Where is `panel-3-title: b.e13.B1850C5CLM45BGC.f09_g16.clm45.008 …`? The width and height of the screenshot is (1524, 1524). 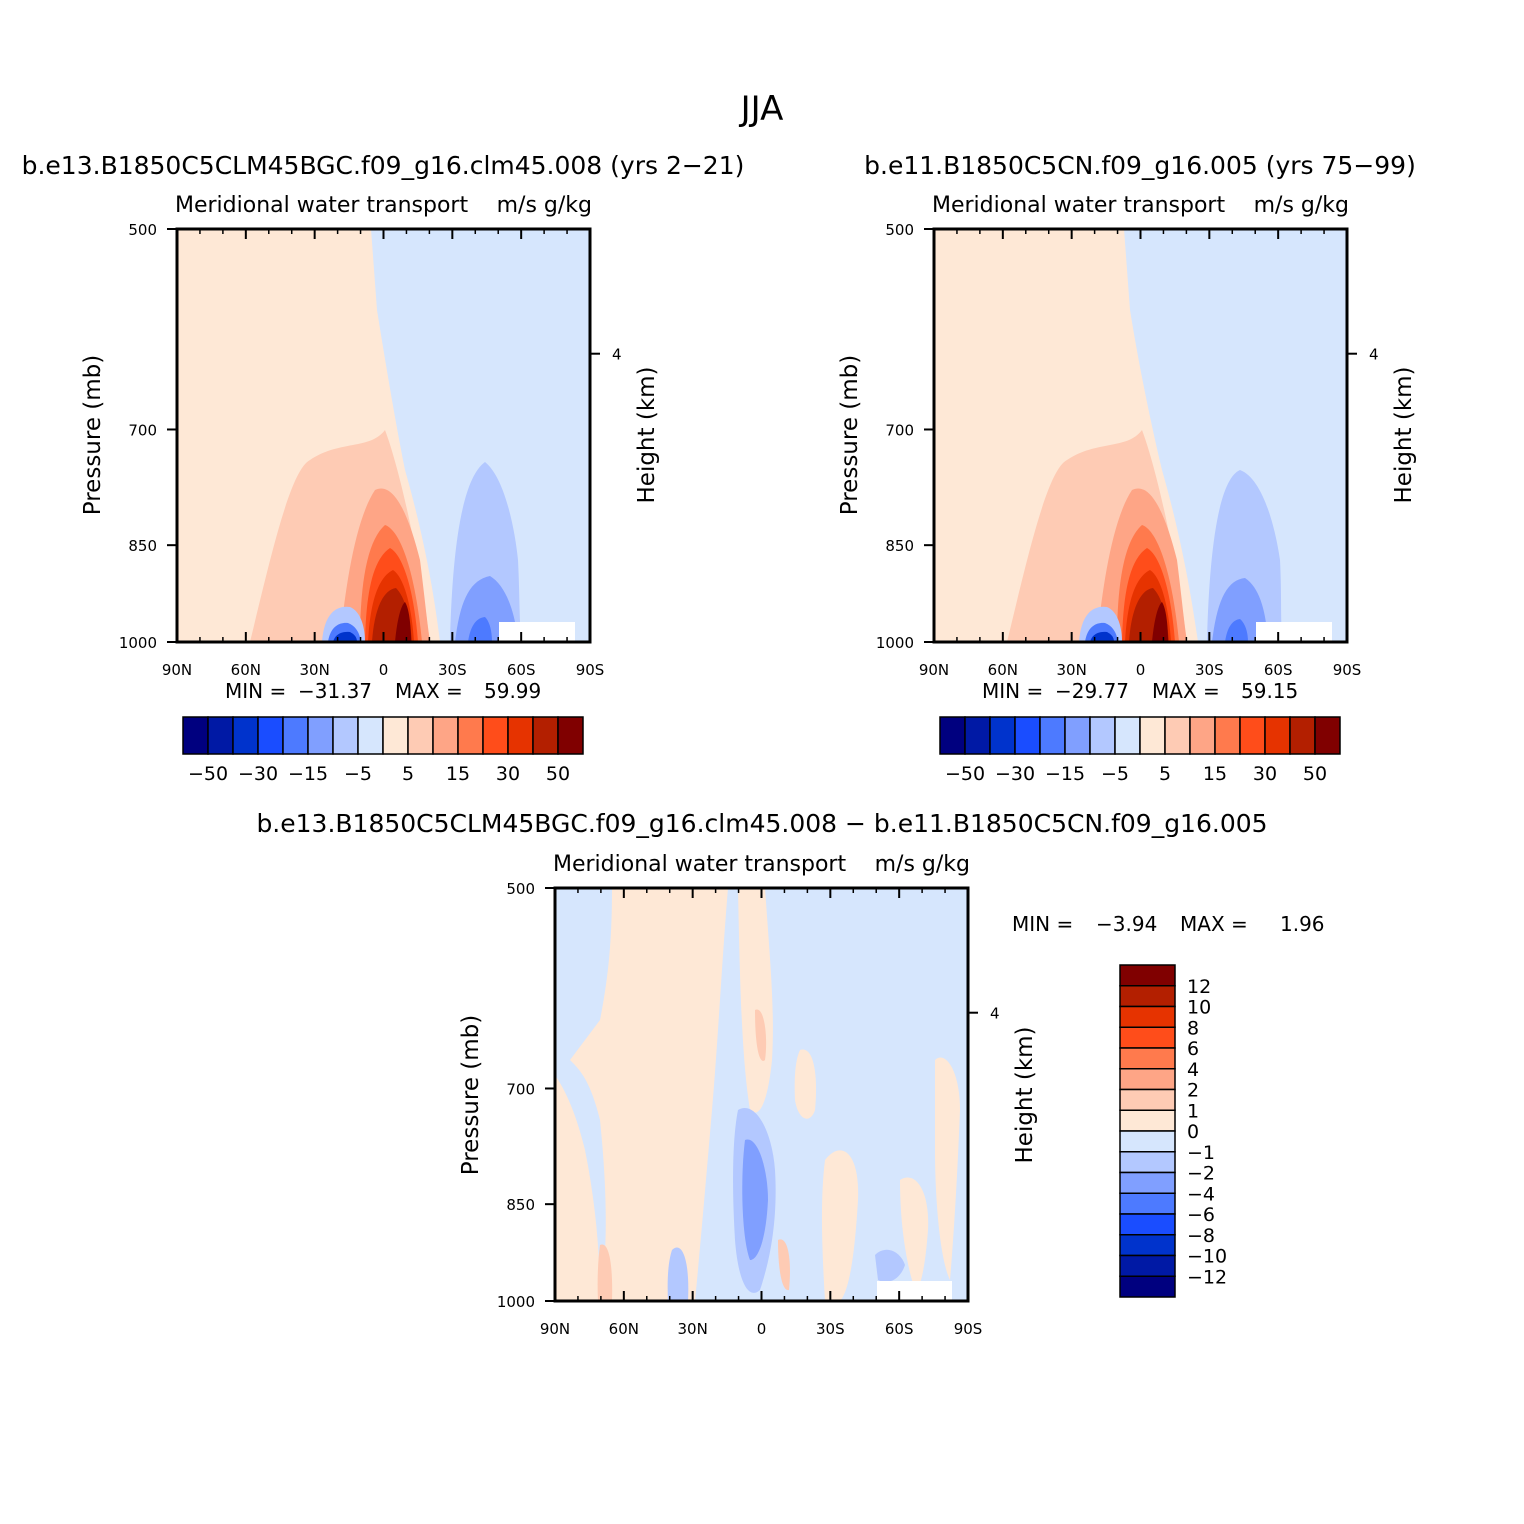
panel-3-title: b.e13.B1850C5CLM45BGC.f09_g16.clm45.008 … is located at coordinates (761, 823).